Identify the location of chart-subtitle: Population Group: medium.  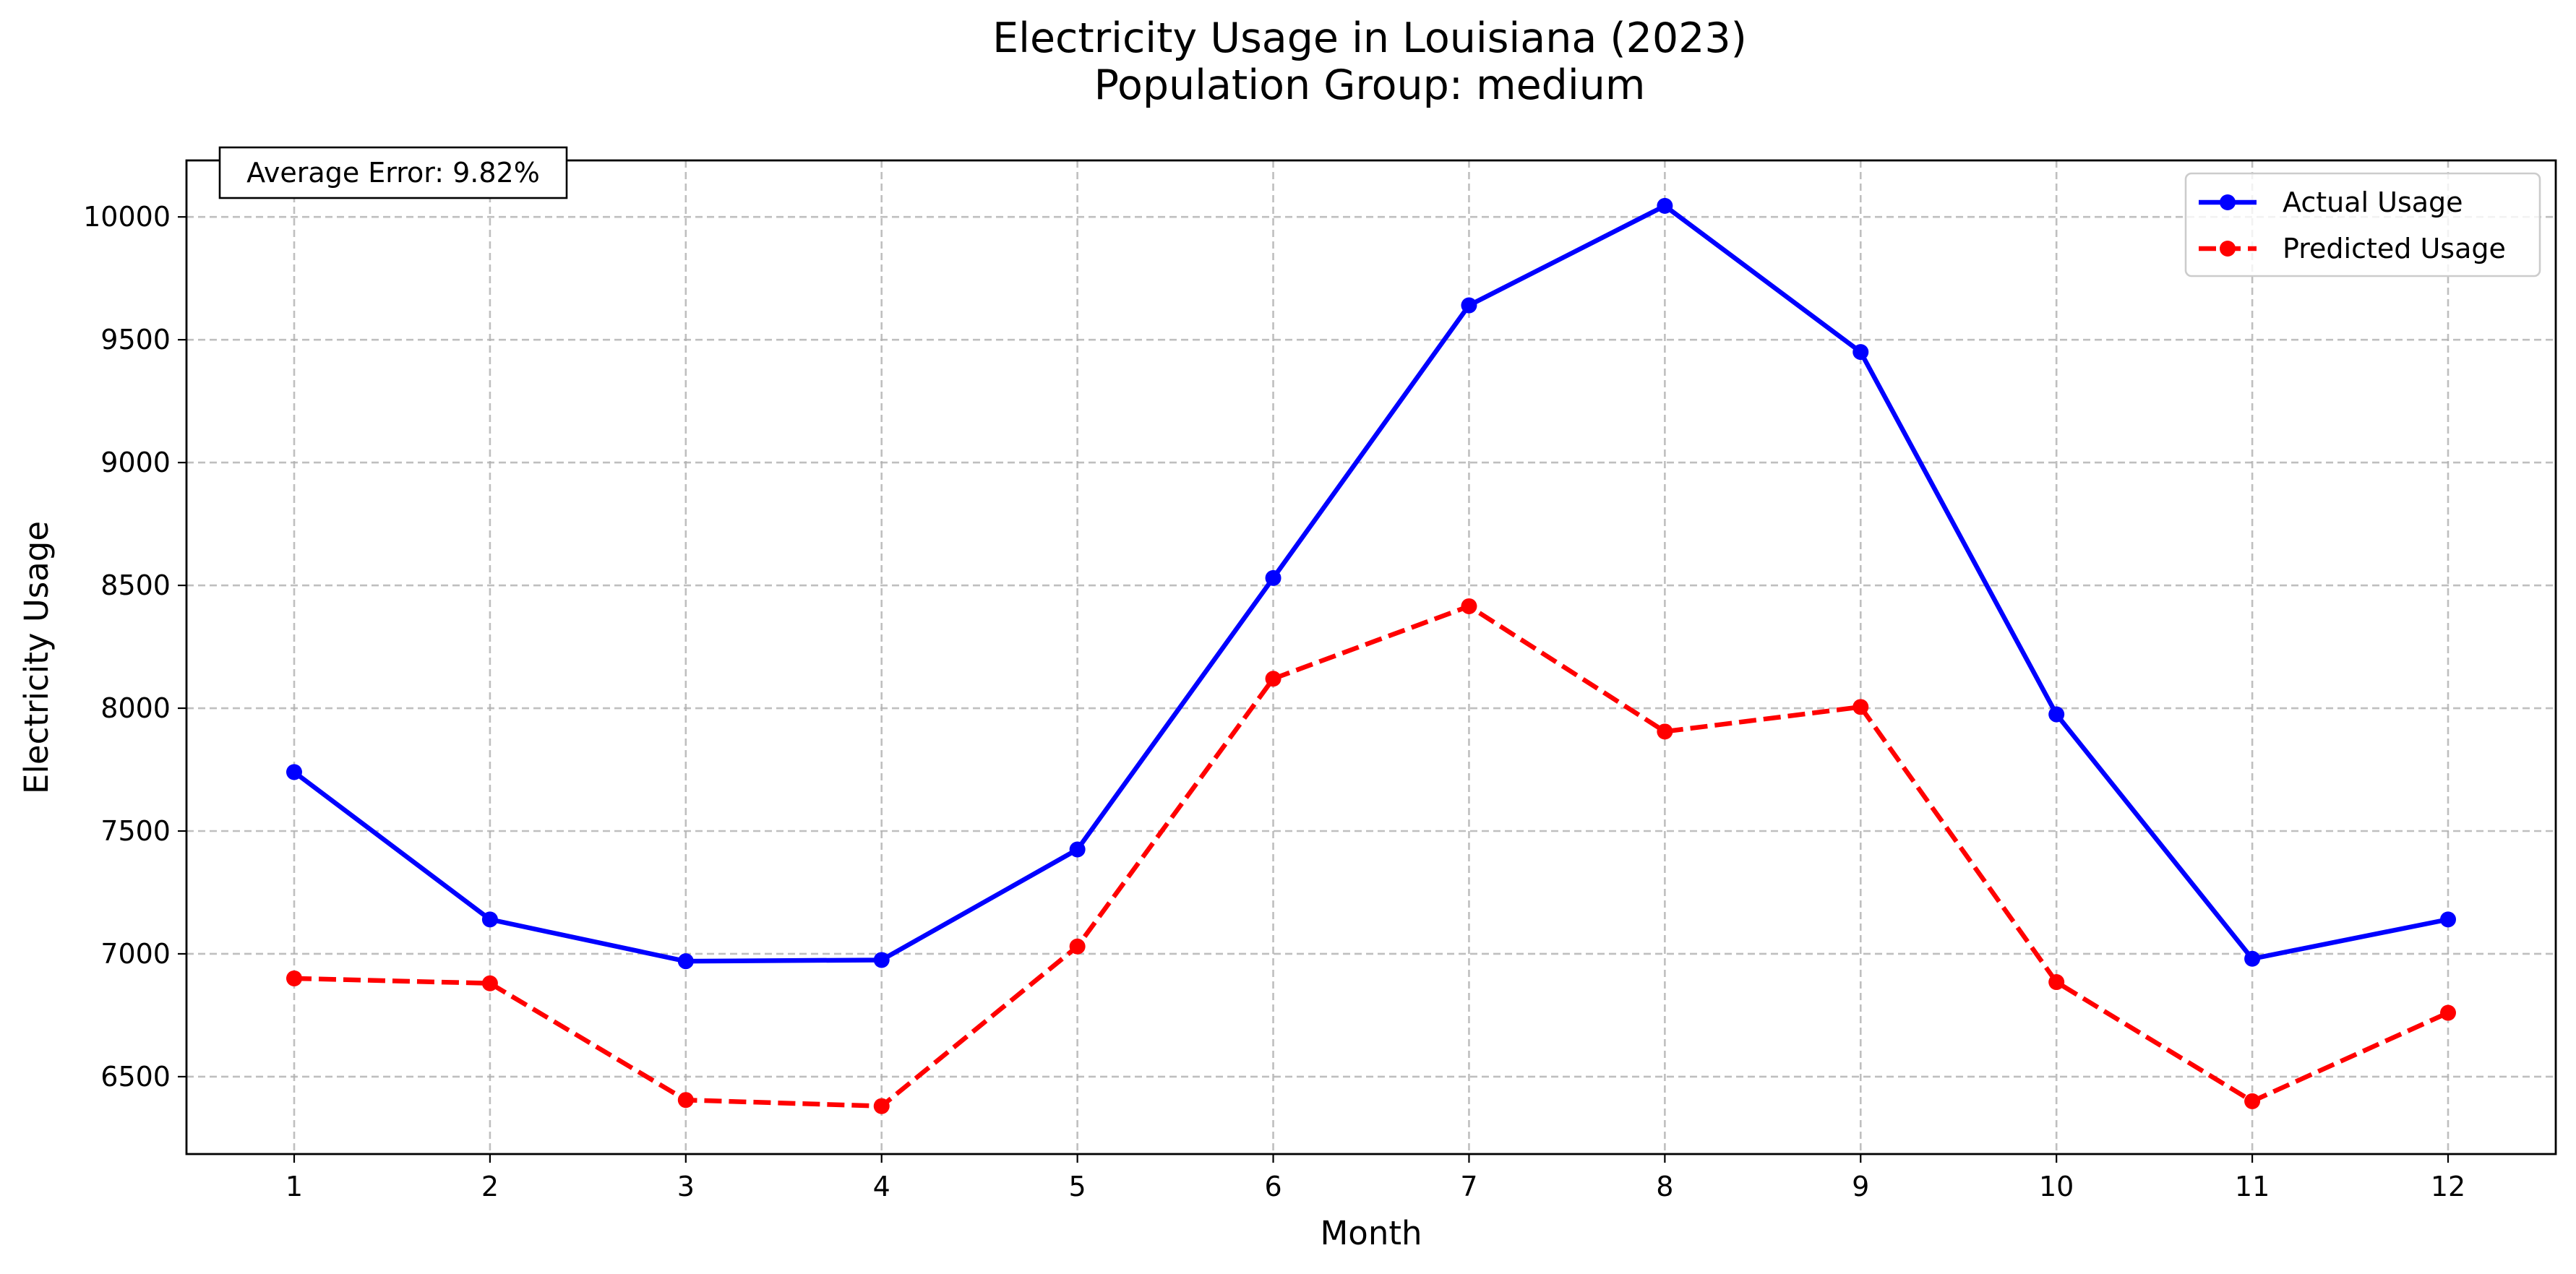
(1370, 85).